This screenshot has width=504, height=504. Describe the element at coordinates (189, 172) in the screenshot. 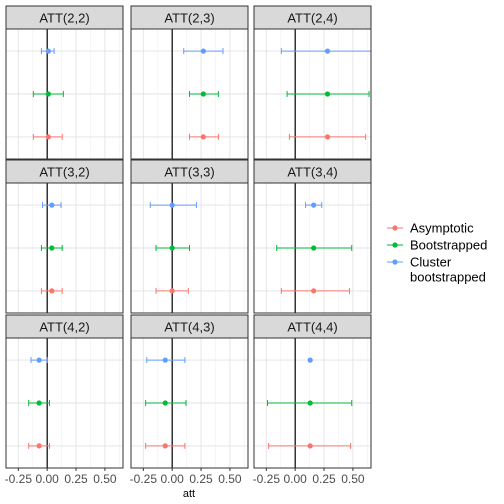

I see `facet-label: ATT(3,3)` at that location.